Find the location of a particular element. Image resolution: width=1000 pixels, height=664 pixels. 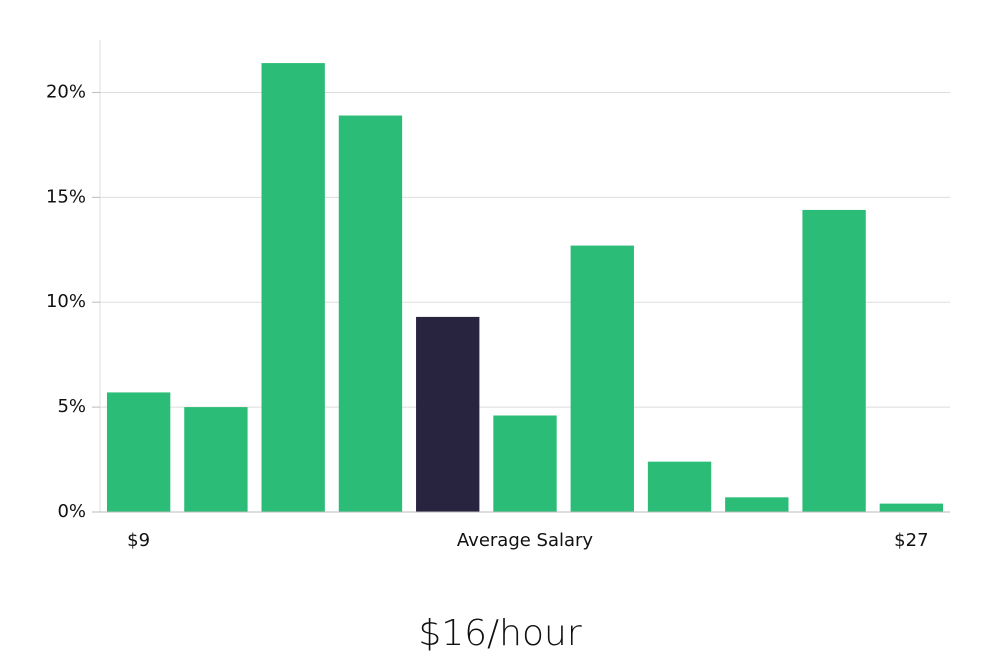

chart-subtitle: $16/hour is located at coordinates (500, 633).